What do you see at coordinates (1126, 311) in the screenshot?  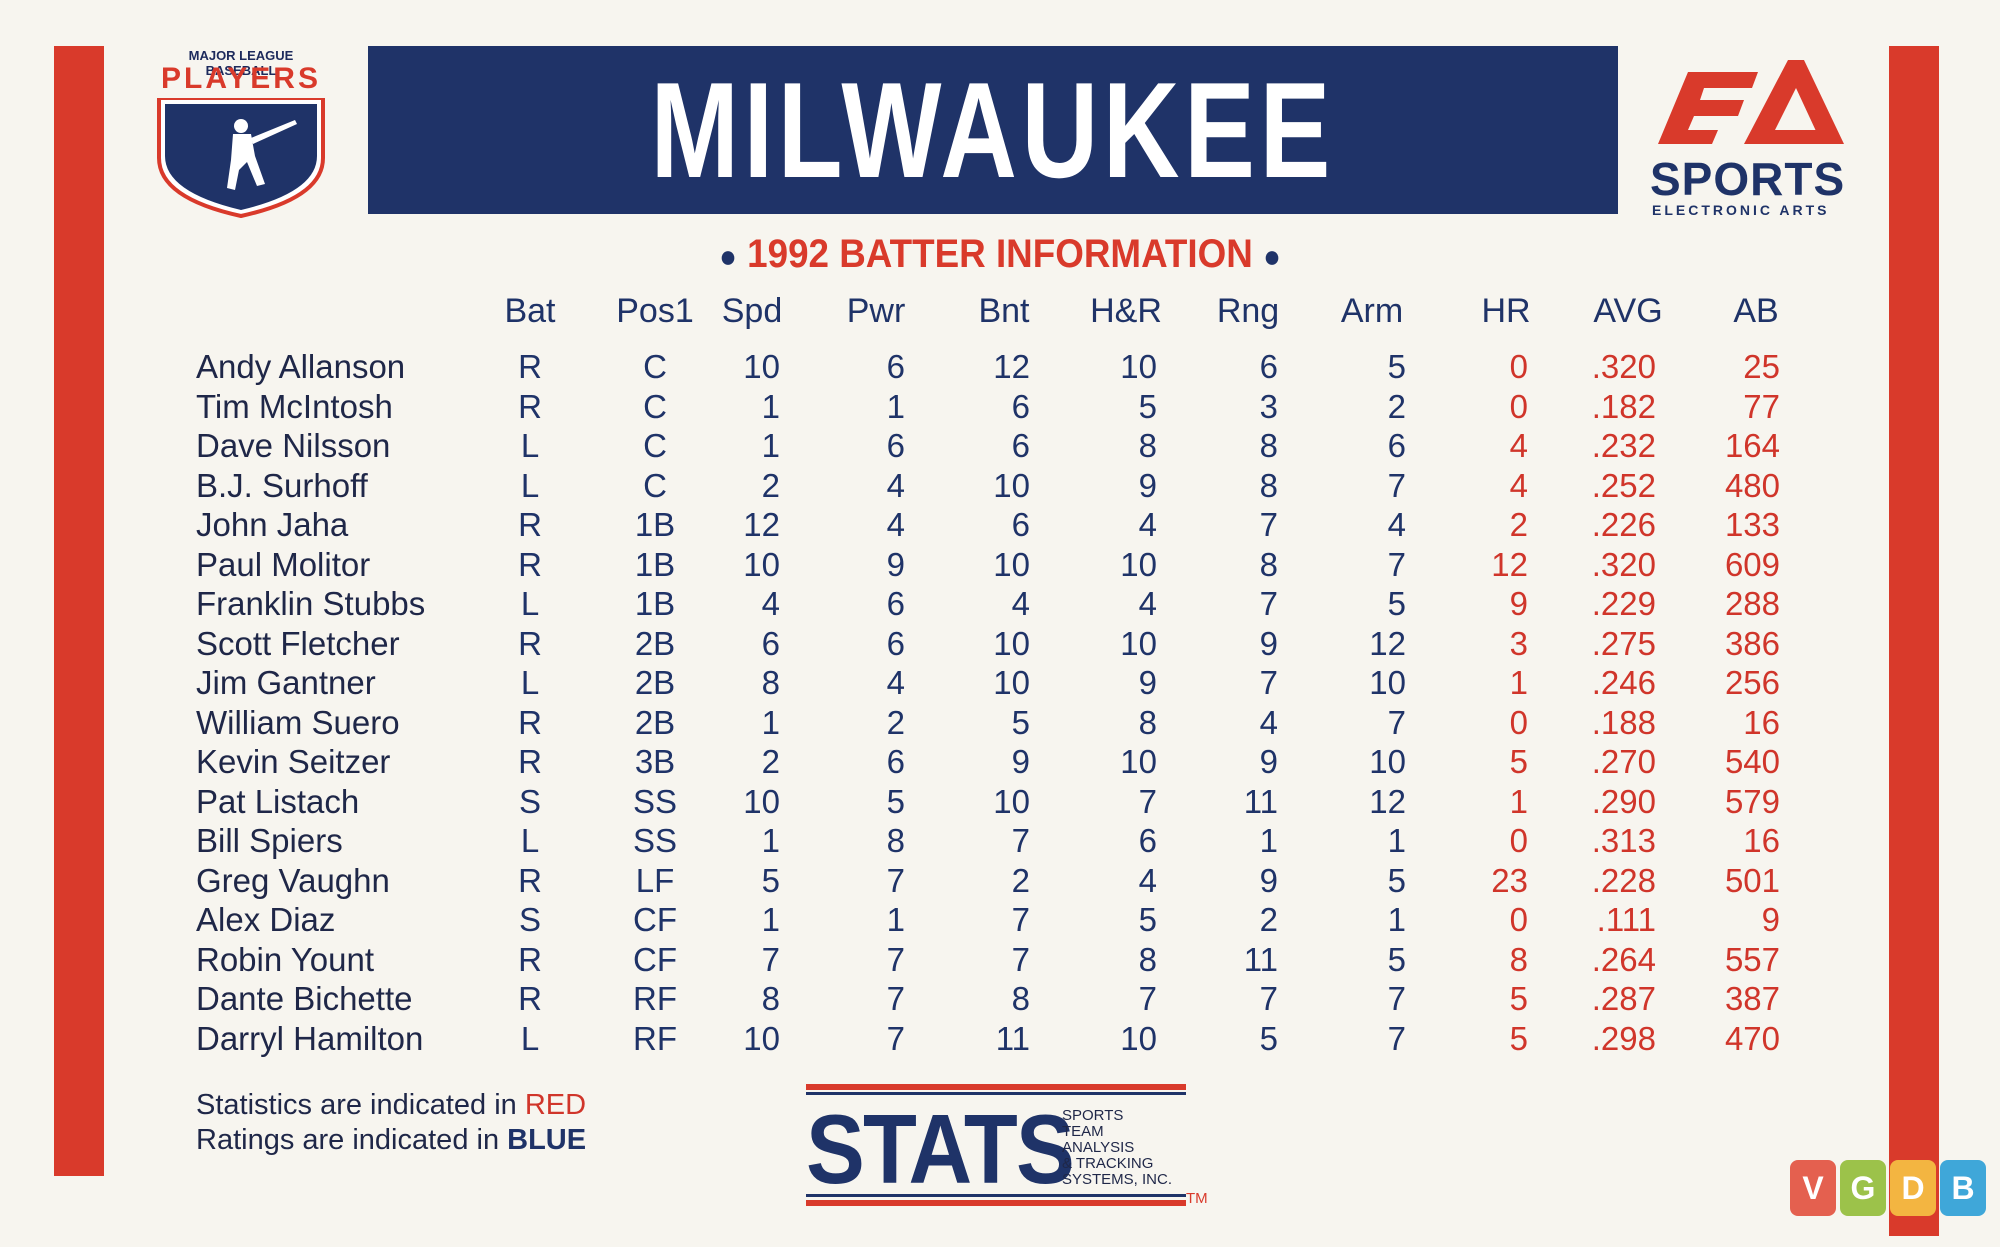 I see `column-header: H&R` at bounding box center [1126, 311].